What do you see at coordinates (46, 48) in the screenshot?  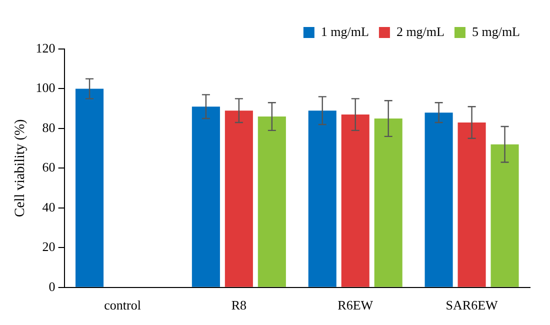 I see `y-tick-label: 120` at bounding box center [46, 48].